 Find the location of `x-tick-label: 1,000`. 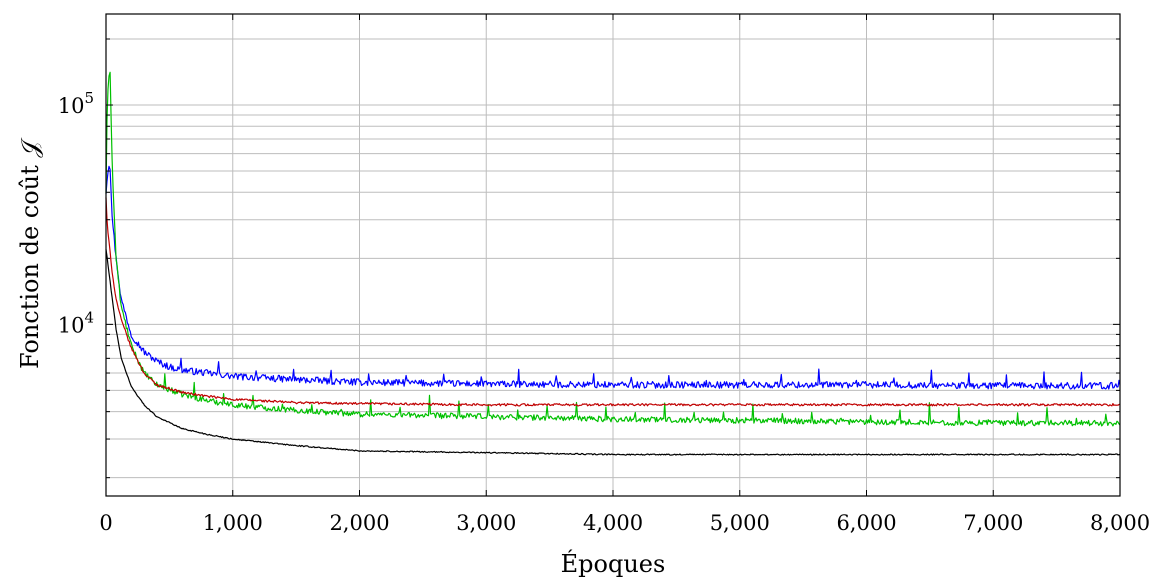

x-tick-label: 1,000 is located at coordinates (233, 523).